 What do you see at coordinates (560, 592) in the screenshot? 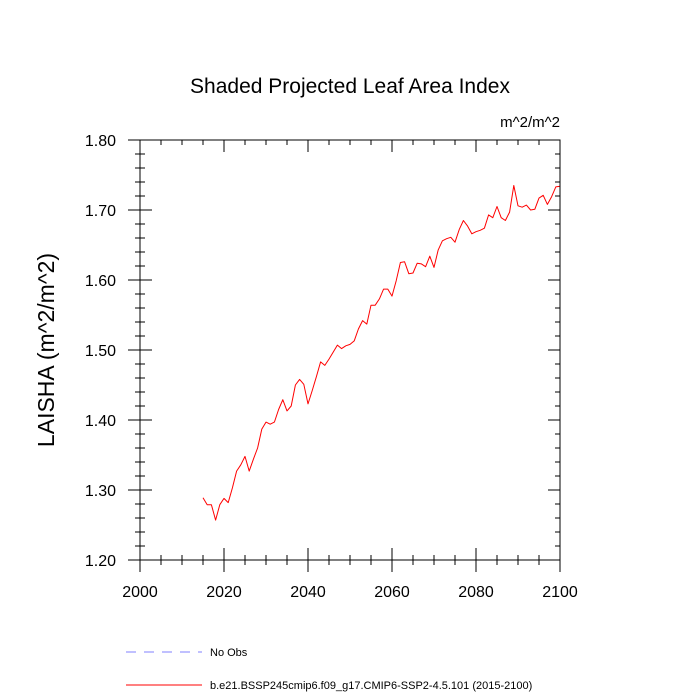
I see `x-tick-label: 2100` at bounding box center [560, 592].